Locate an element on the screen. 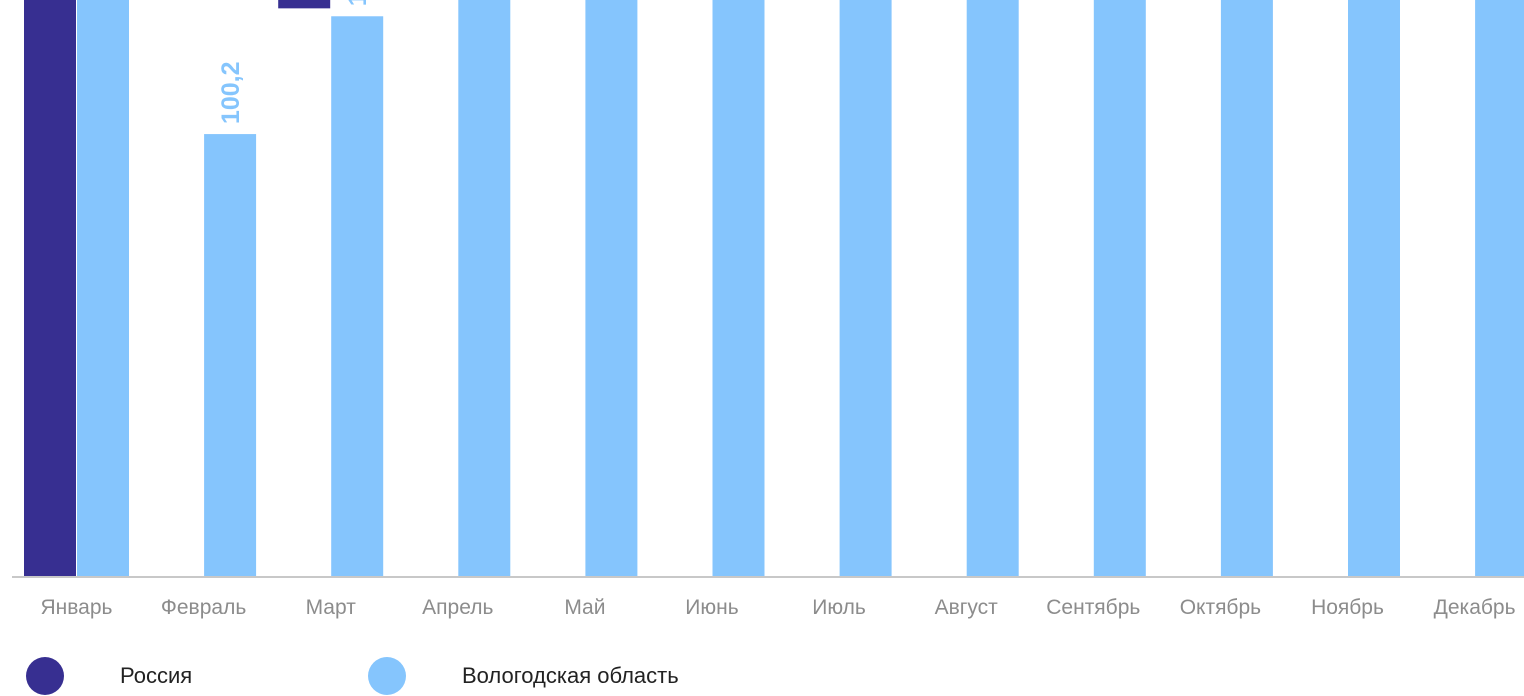 Image resolution: width=1524 pixels, height=696 pixels. bar-mask-jun is located at coordinates (685, 288).